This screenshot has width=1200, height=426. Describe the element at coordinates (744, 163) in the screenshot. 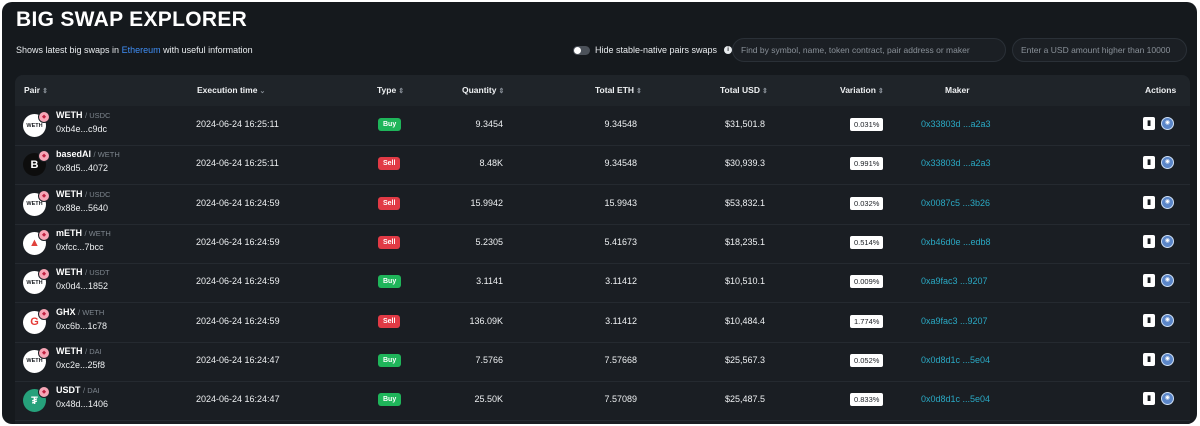

I see `total-usd: $30,939.3` at that location.